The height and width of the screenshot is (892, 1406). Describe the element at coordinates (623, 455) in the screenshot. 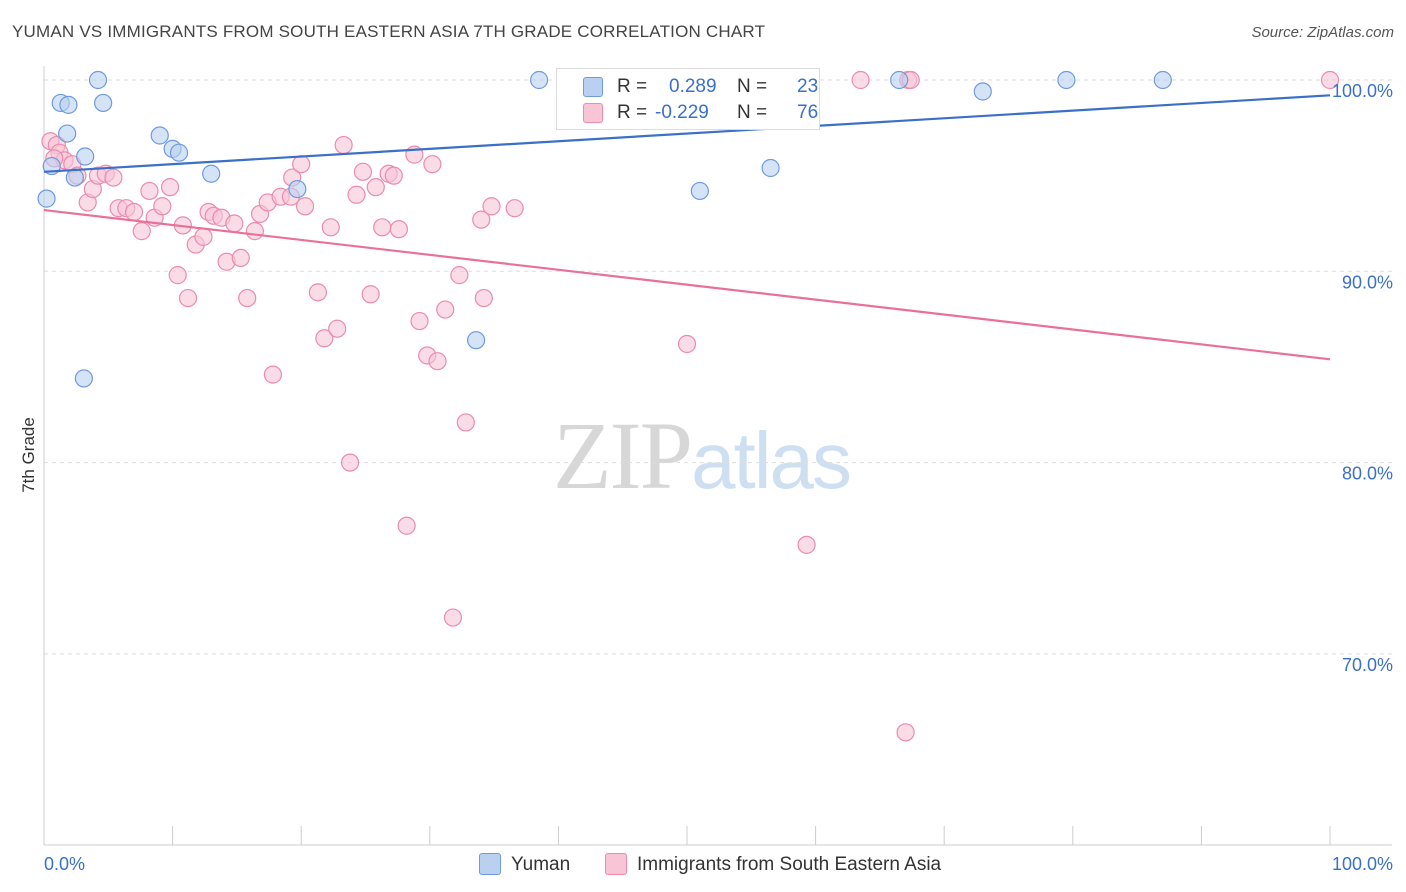

I see `watermark-zip: ZIP` at that location.